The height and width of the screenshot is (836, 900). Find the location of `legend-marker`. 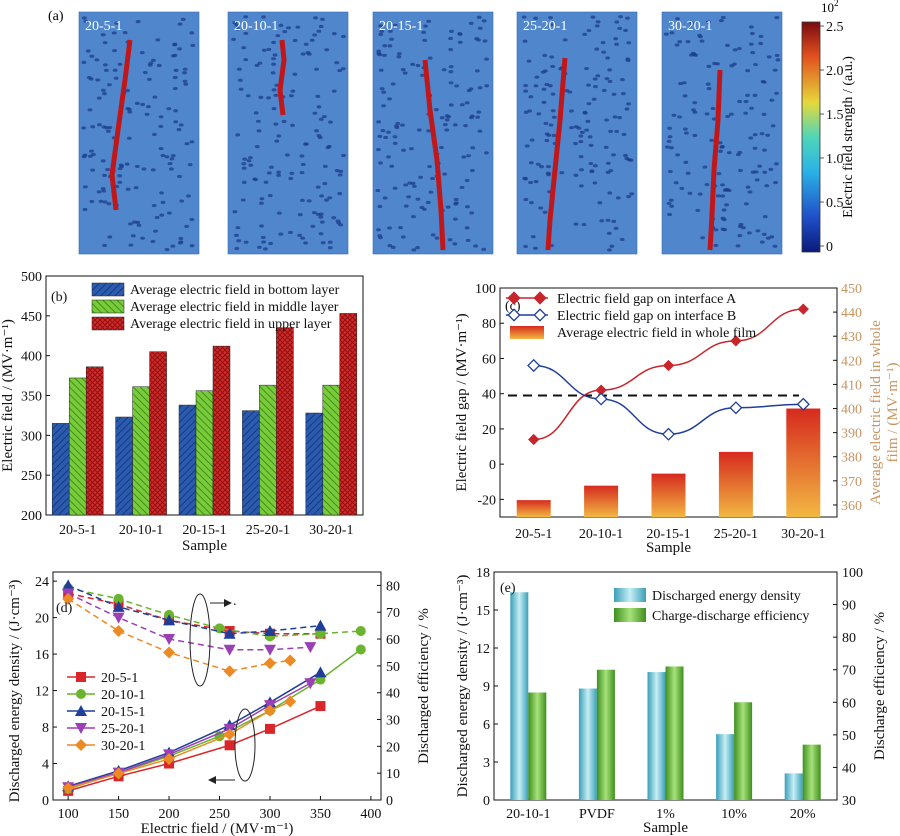

legend-marker is located at coordinates (81, 710).